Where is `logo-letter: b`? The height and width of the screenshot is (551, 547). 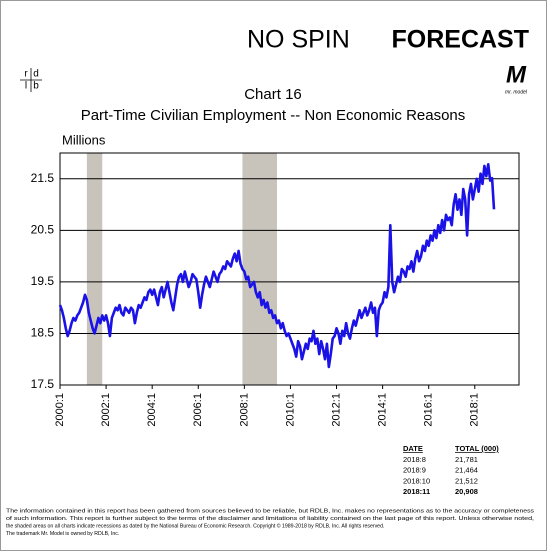
logo-letter: b is located at coordinates (36, 86).